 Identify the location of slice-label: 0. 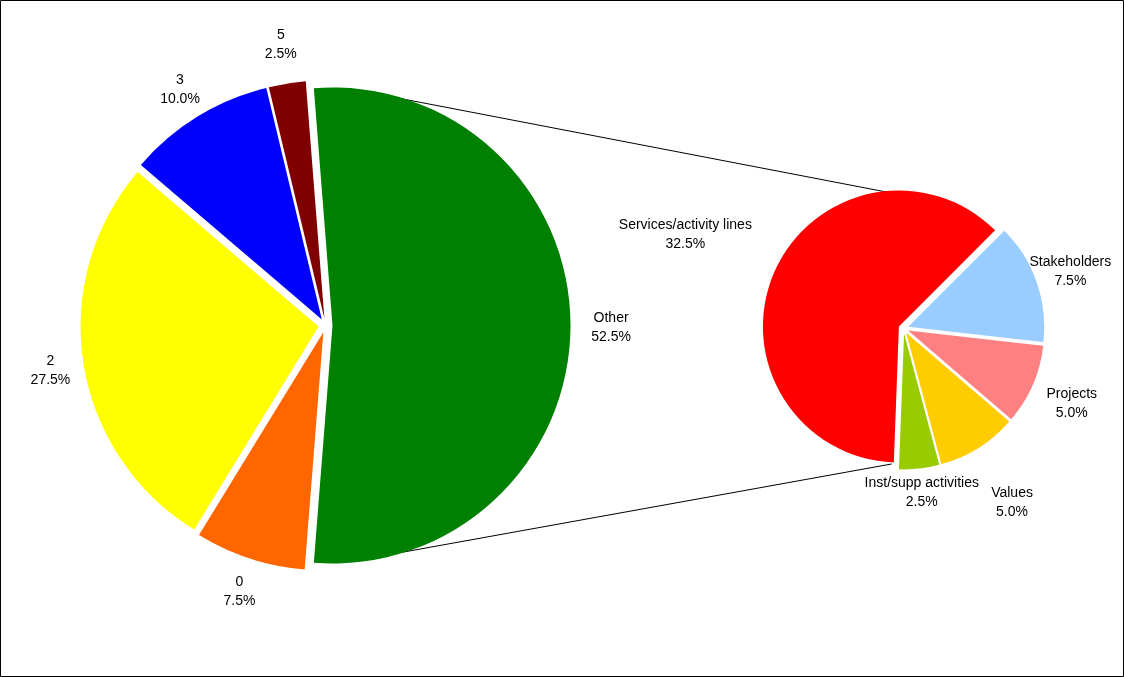
(239, 581).